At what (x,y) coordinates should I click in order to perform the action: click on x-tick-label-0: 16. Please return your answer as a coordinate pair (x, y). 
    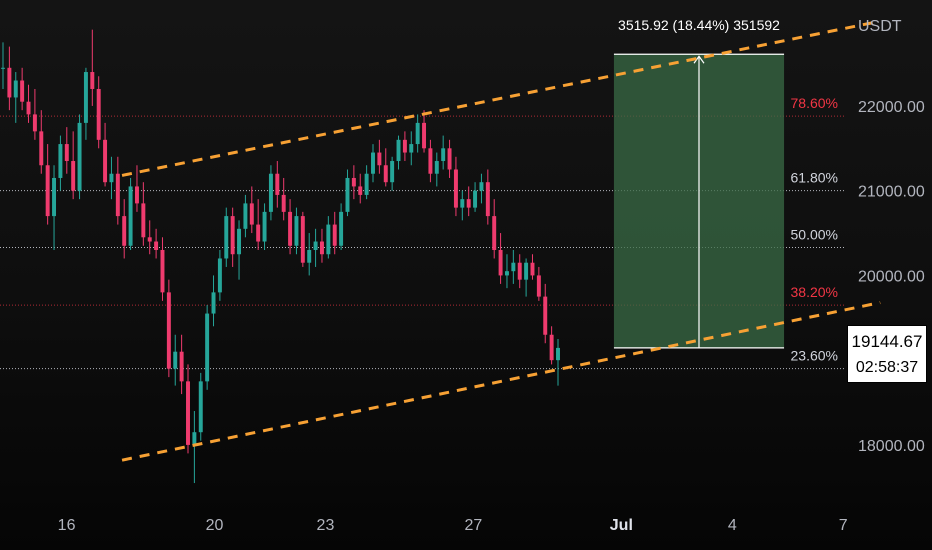
    Looking at the image, I should click on (67, 525).